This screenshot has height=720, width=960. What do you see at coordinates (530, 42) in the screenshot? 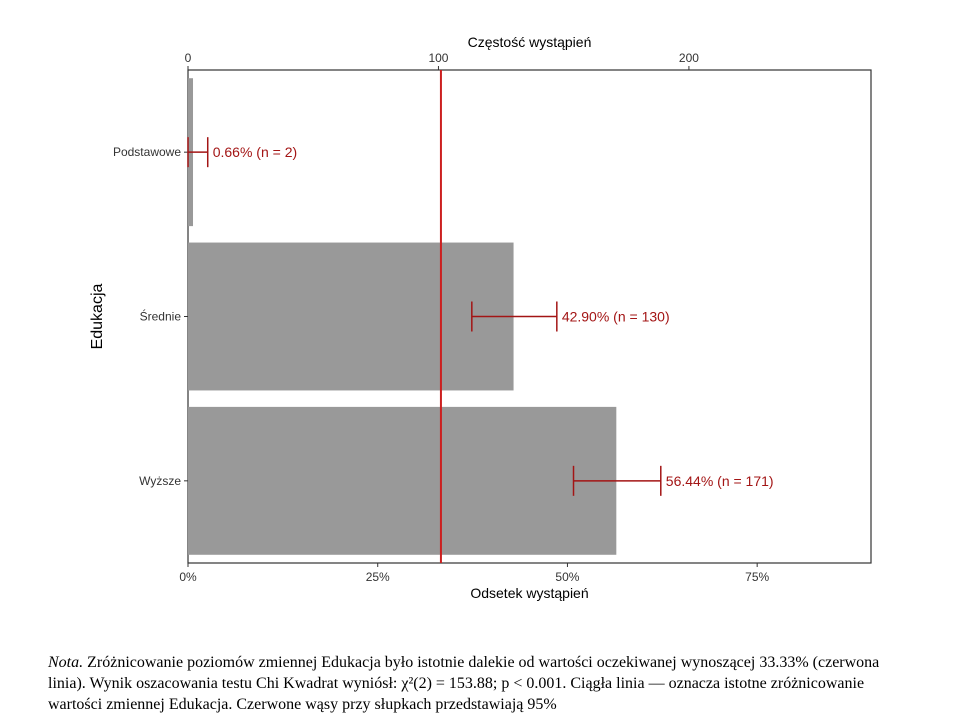
I see `x-axis-title-top: Częstość wystąpień` at bounding box center [530, 42].